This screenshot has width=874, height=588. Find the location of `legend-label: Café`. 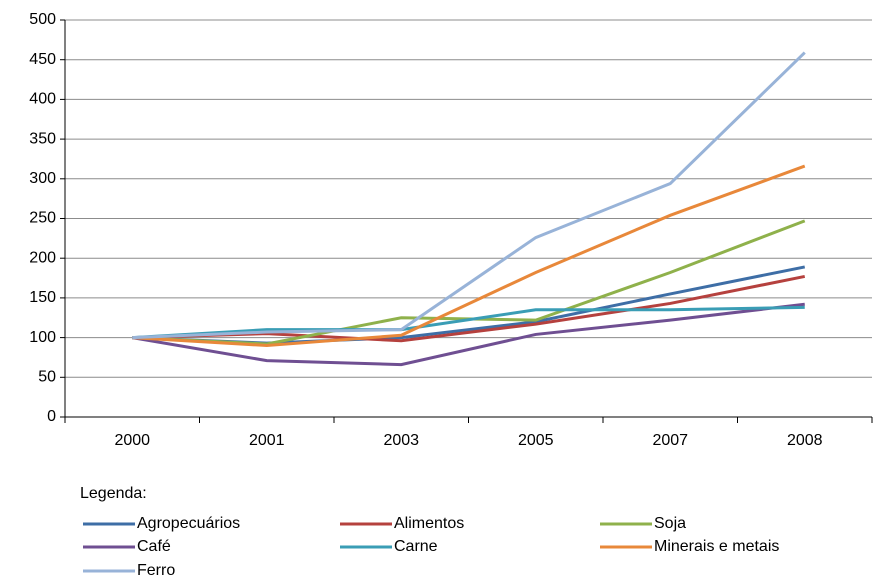

legend-label: Café is located at coordinates (154, 546).